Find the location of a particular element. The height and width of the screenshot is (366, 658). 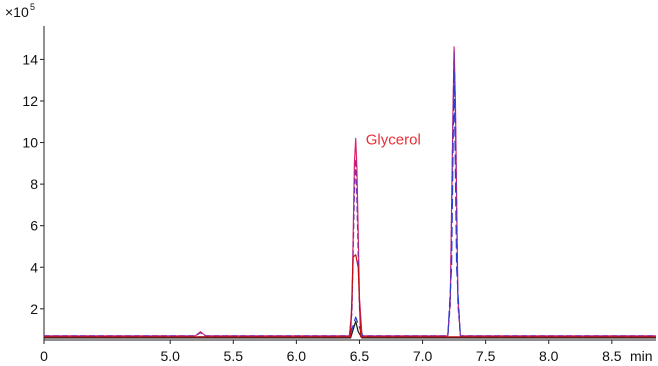

x-tick-label: 0 is located at coordinates (44, 356).